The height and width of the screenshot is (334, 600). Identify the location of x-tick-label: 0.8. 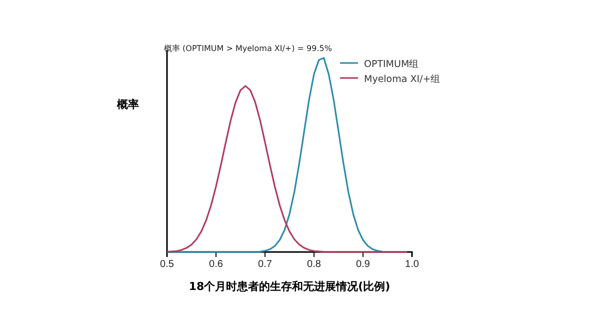
(314, 264).